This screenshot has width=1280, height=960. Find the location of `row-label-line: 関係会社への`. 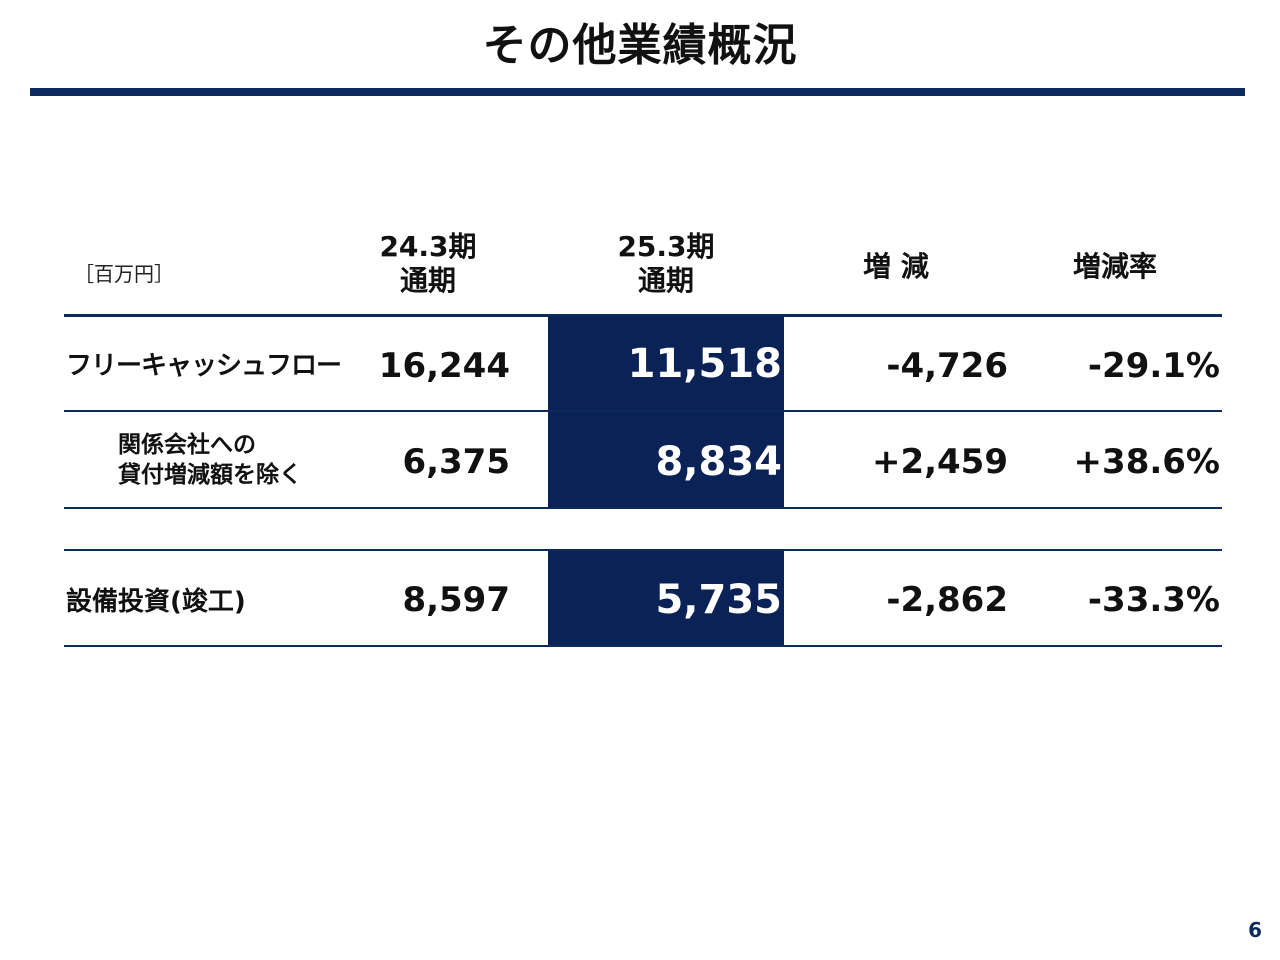

row-label-line: 関係会社への is located at coordinates (187, 445).